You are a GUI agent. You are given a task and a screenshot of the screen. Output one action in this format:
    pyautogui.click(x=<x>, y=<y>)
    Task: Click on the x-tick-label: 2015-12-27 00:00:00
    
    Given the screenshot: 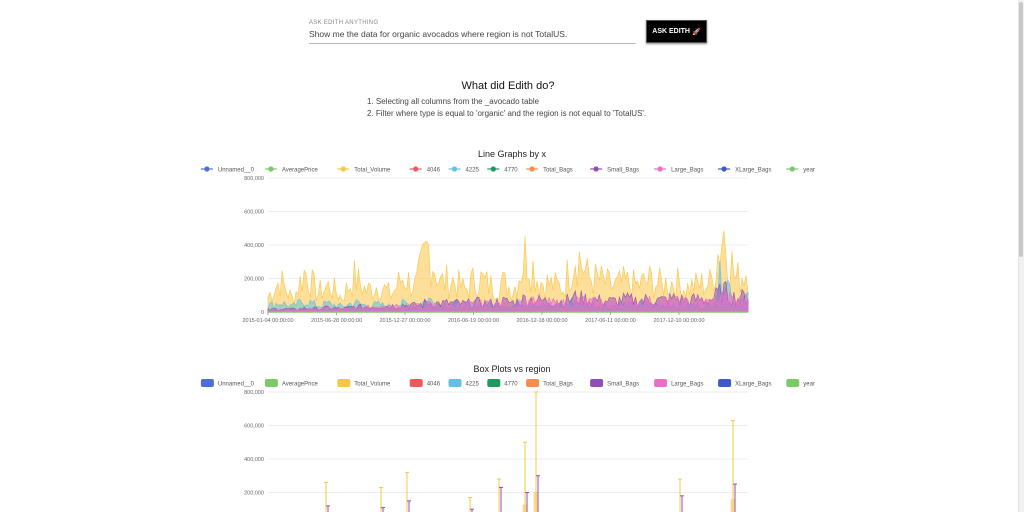 What is the action you would take?
    pyautogui.click(x=404, y=321)
    